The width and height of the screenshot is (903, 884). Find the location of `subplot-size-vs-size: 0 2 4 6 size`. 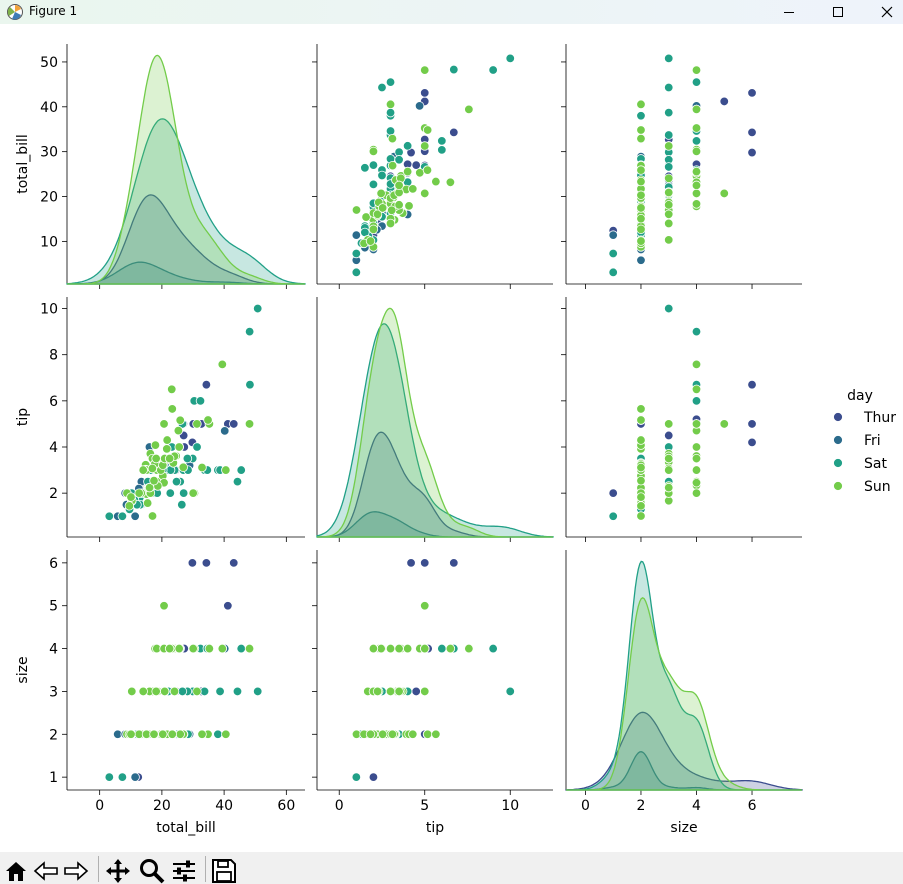

subplot-size-vs-size: 0 2 4 6 size is located at coordinates (684, 693).